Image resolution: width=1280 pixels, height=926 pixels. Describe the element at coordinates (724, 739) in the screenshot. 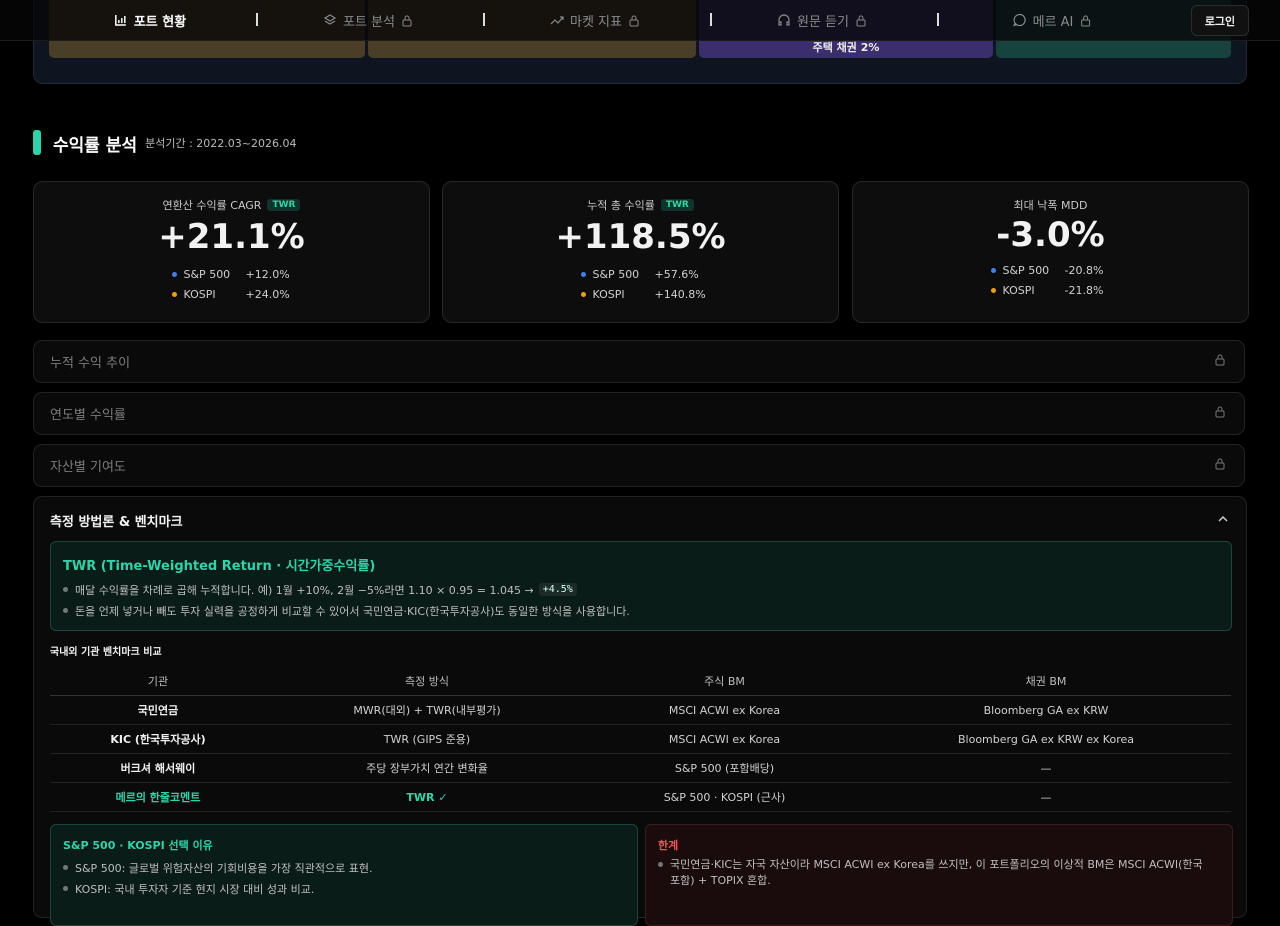

I see `table-cell: MSCI ACWI ex Korea` at that location.